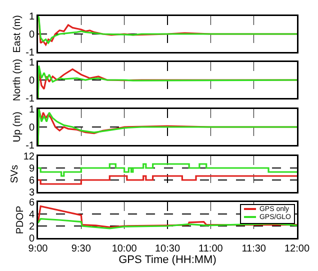 The image size is (318, 271). What do you see at coordinates (125, 249) in the screenshot?
I see `x-tick-label: 10:00` at bounding box center [125, 249].